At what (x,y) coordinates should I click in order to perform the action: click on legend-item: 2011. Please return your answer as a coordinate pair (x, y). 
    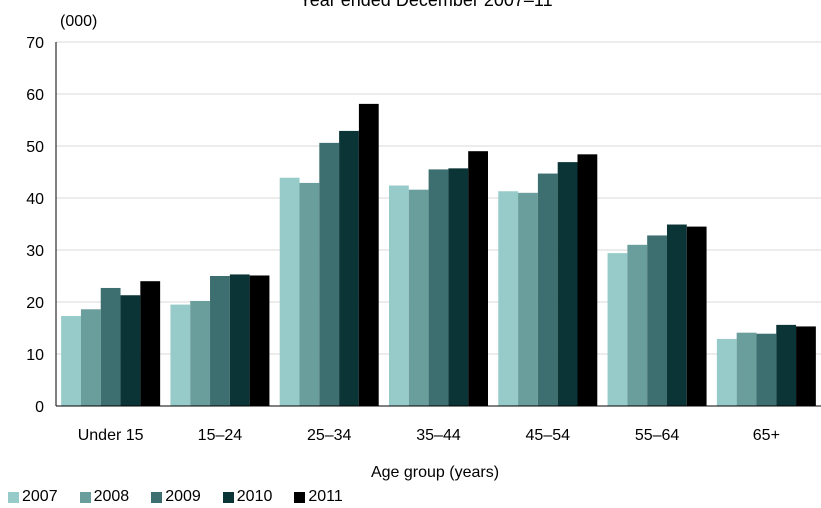
    Looking at the image, I should click on (318, 497).